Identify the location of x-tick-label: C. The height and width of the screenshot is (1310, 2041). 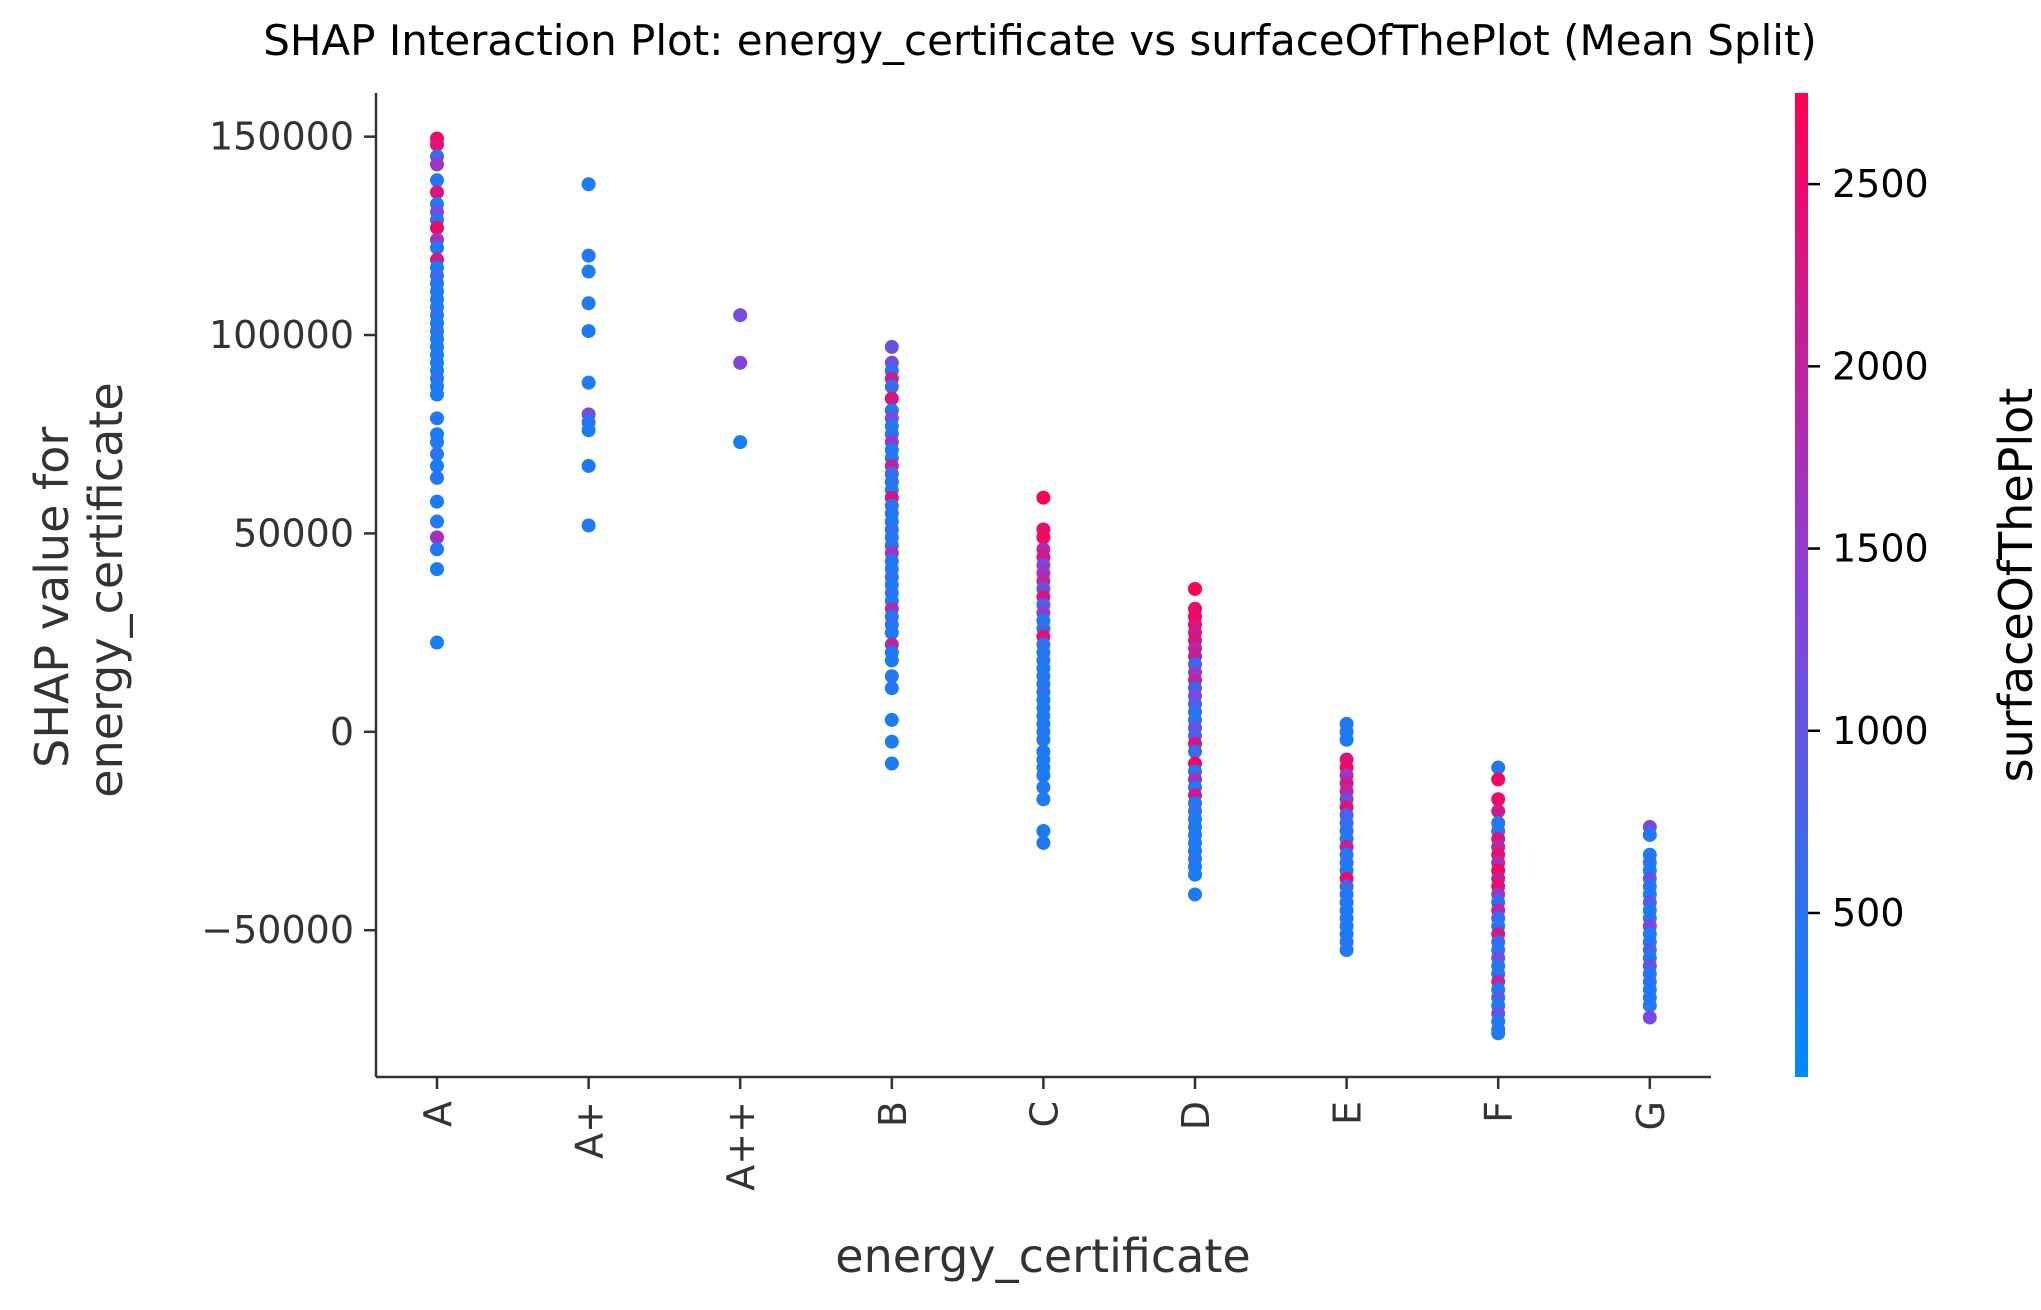
(1044, 1114).